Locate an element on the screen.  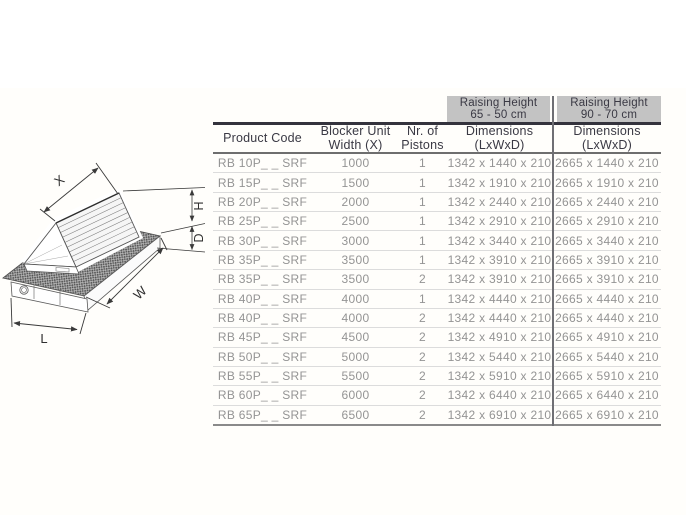
label-d: D is located at coordinates (199, 237).